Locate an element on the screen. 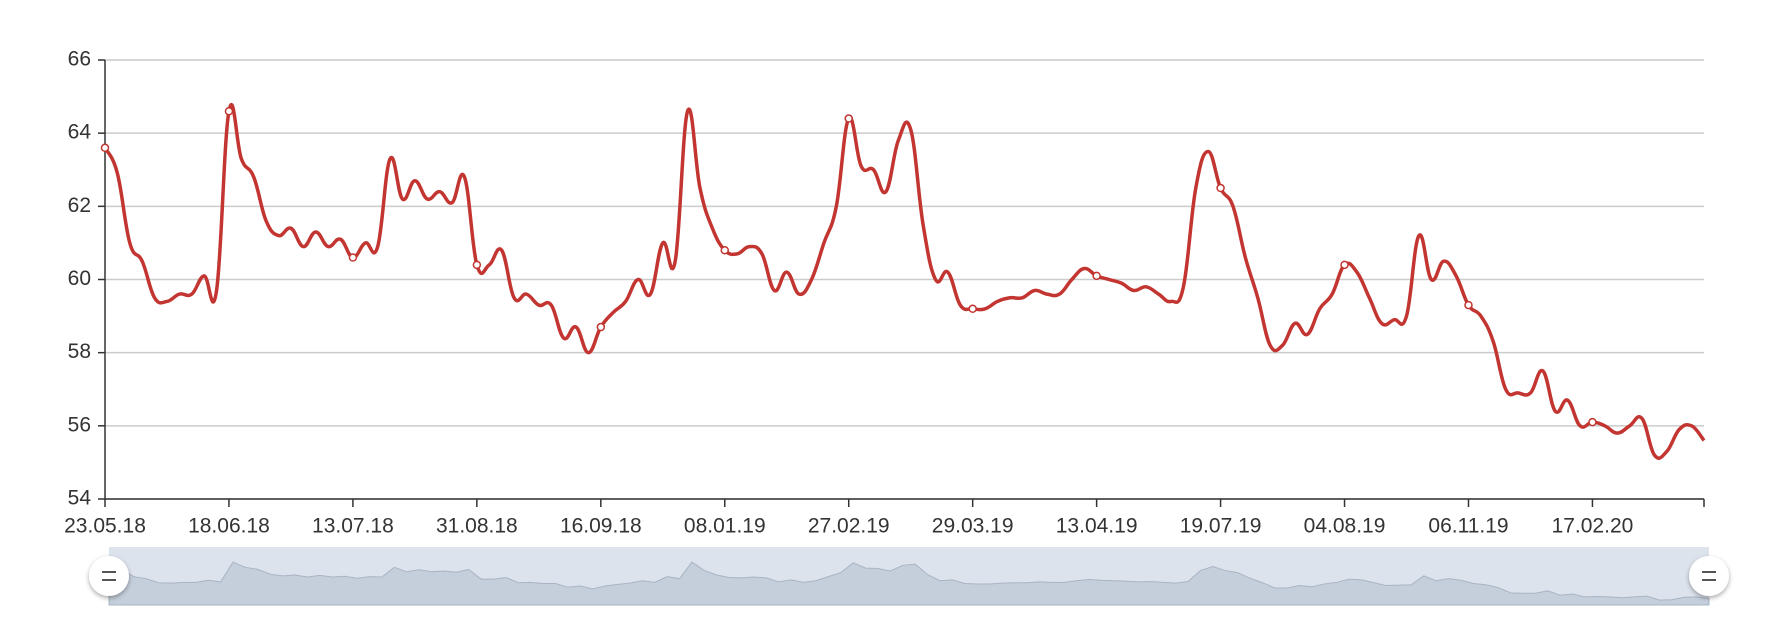 The width and height of the screenshot is (1766, 642). y-tick-label: 58 is located at coordinates (79, 351).